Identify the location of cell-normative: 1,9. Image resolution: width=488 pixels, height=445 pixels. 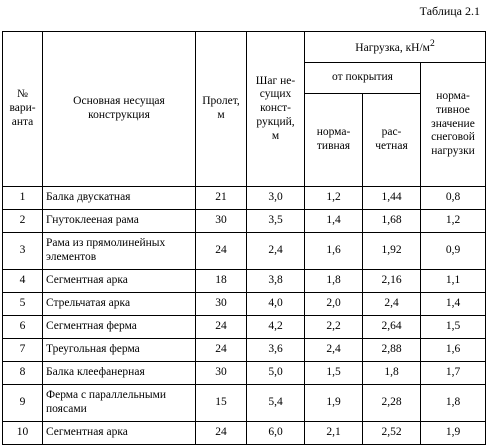
(333, 403).